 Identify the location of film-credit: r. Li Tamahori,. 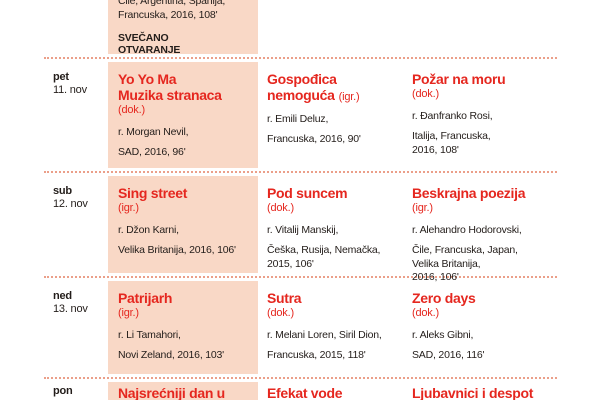
(149, 335).